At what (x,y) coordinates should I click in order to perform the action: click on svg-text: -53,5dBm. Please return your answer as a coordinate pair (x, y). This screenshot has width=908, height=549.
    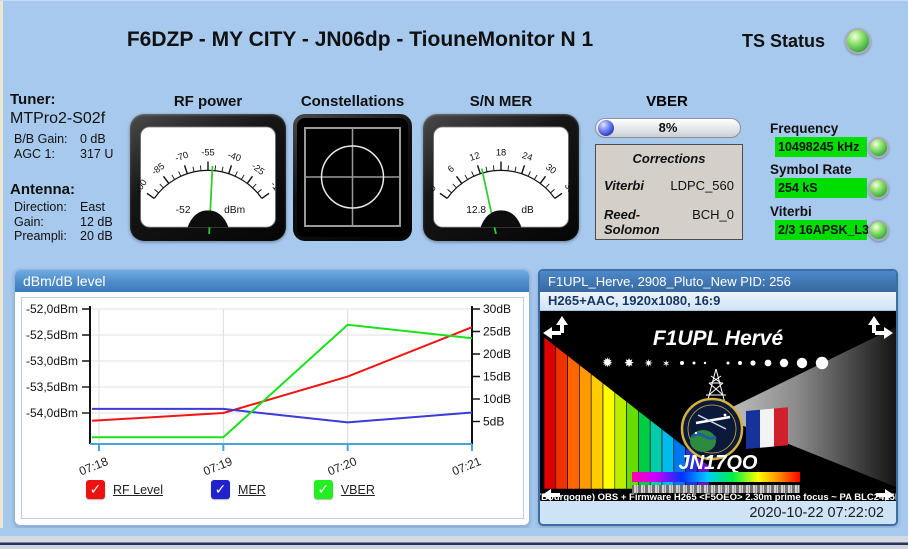
    Looking at the image, I should click on (52, 387).